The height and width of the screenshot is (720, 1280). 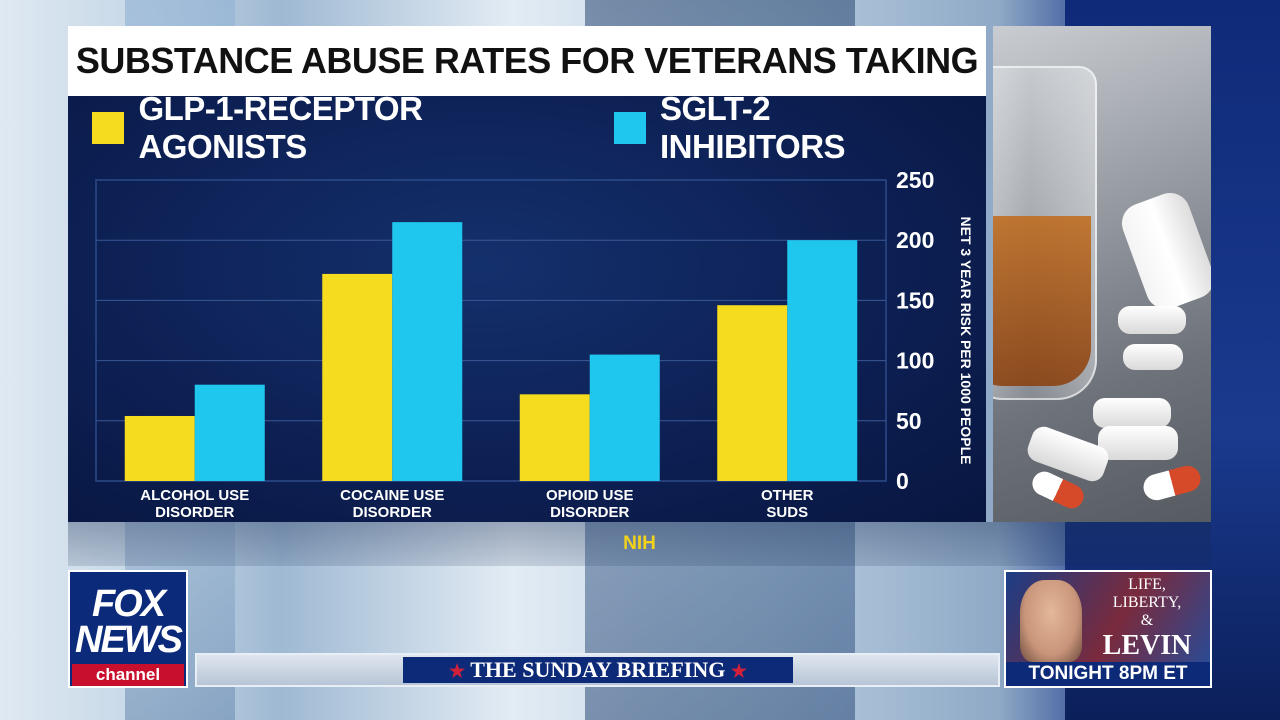 What do you see at coordinates (128, 604) in the screenshot?
I see `logo-fox-text: FOX` at bounding box center [128, 604].